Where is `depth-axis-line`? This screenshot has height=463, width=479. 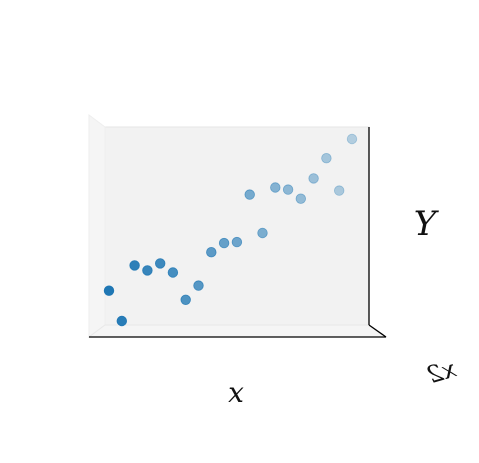 depth-axis-line is located at coordinates (377, 331).